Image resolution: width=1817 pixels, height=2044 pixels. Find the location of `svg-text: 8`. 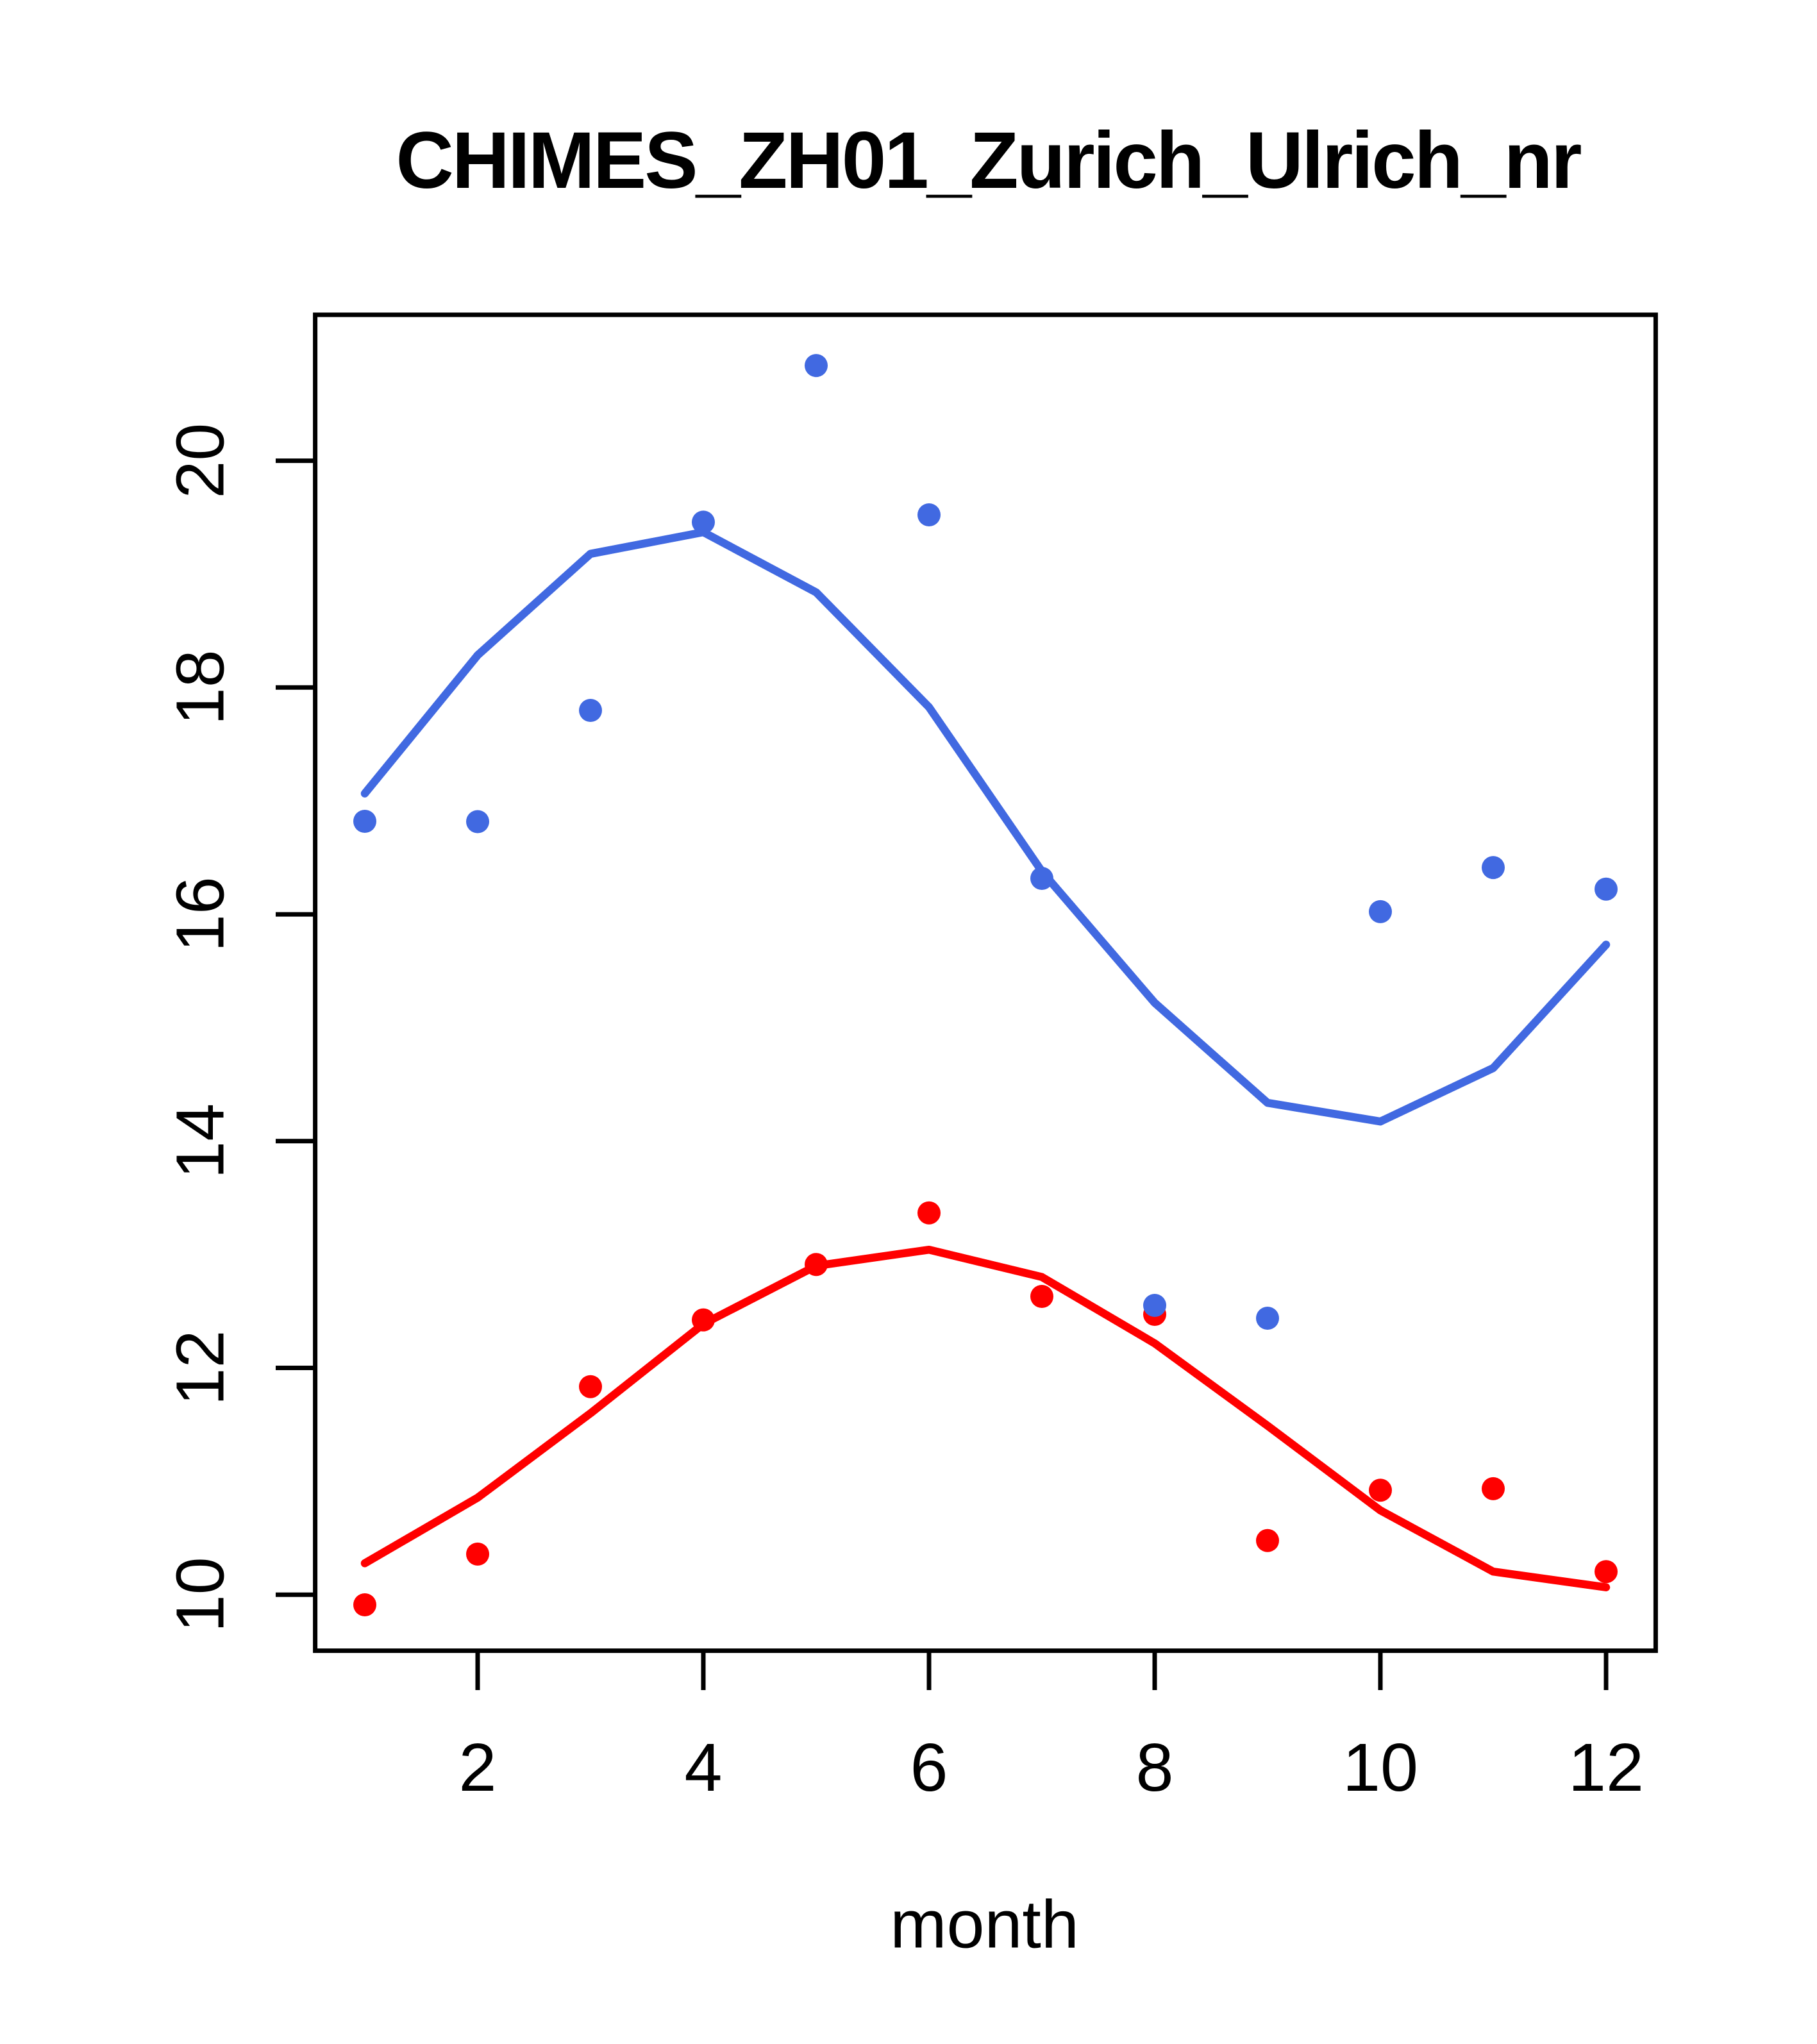

svg-text: 8 is located at coordinates (1155, 1767).